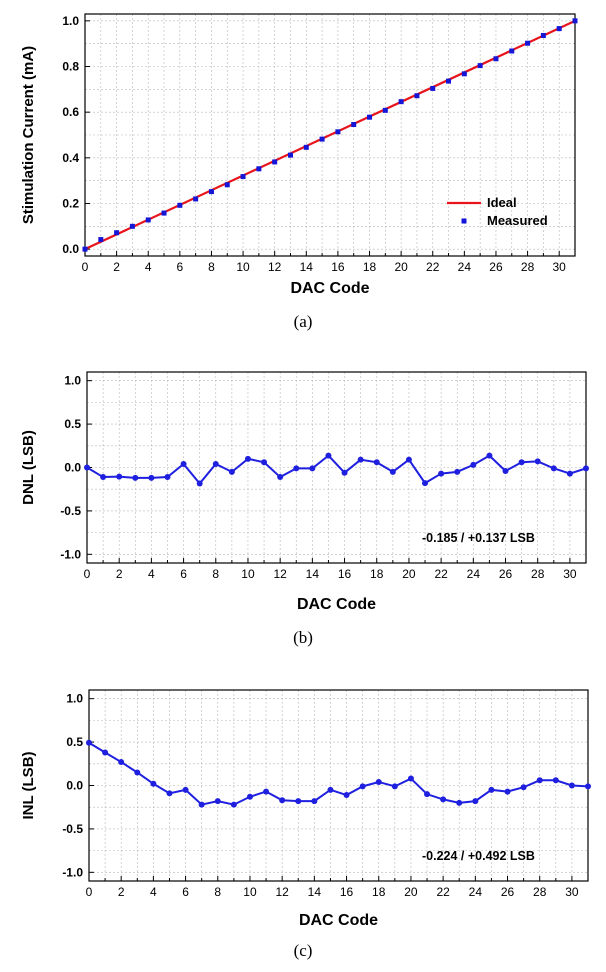  Describe the element at coordinates (572, 892) in the screenshot. I see `x-tick-label: 30` at that location.